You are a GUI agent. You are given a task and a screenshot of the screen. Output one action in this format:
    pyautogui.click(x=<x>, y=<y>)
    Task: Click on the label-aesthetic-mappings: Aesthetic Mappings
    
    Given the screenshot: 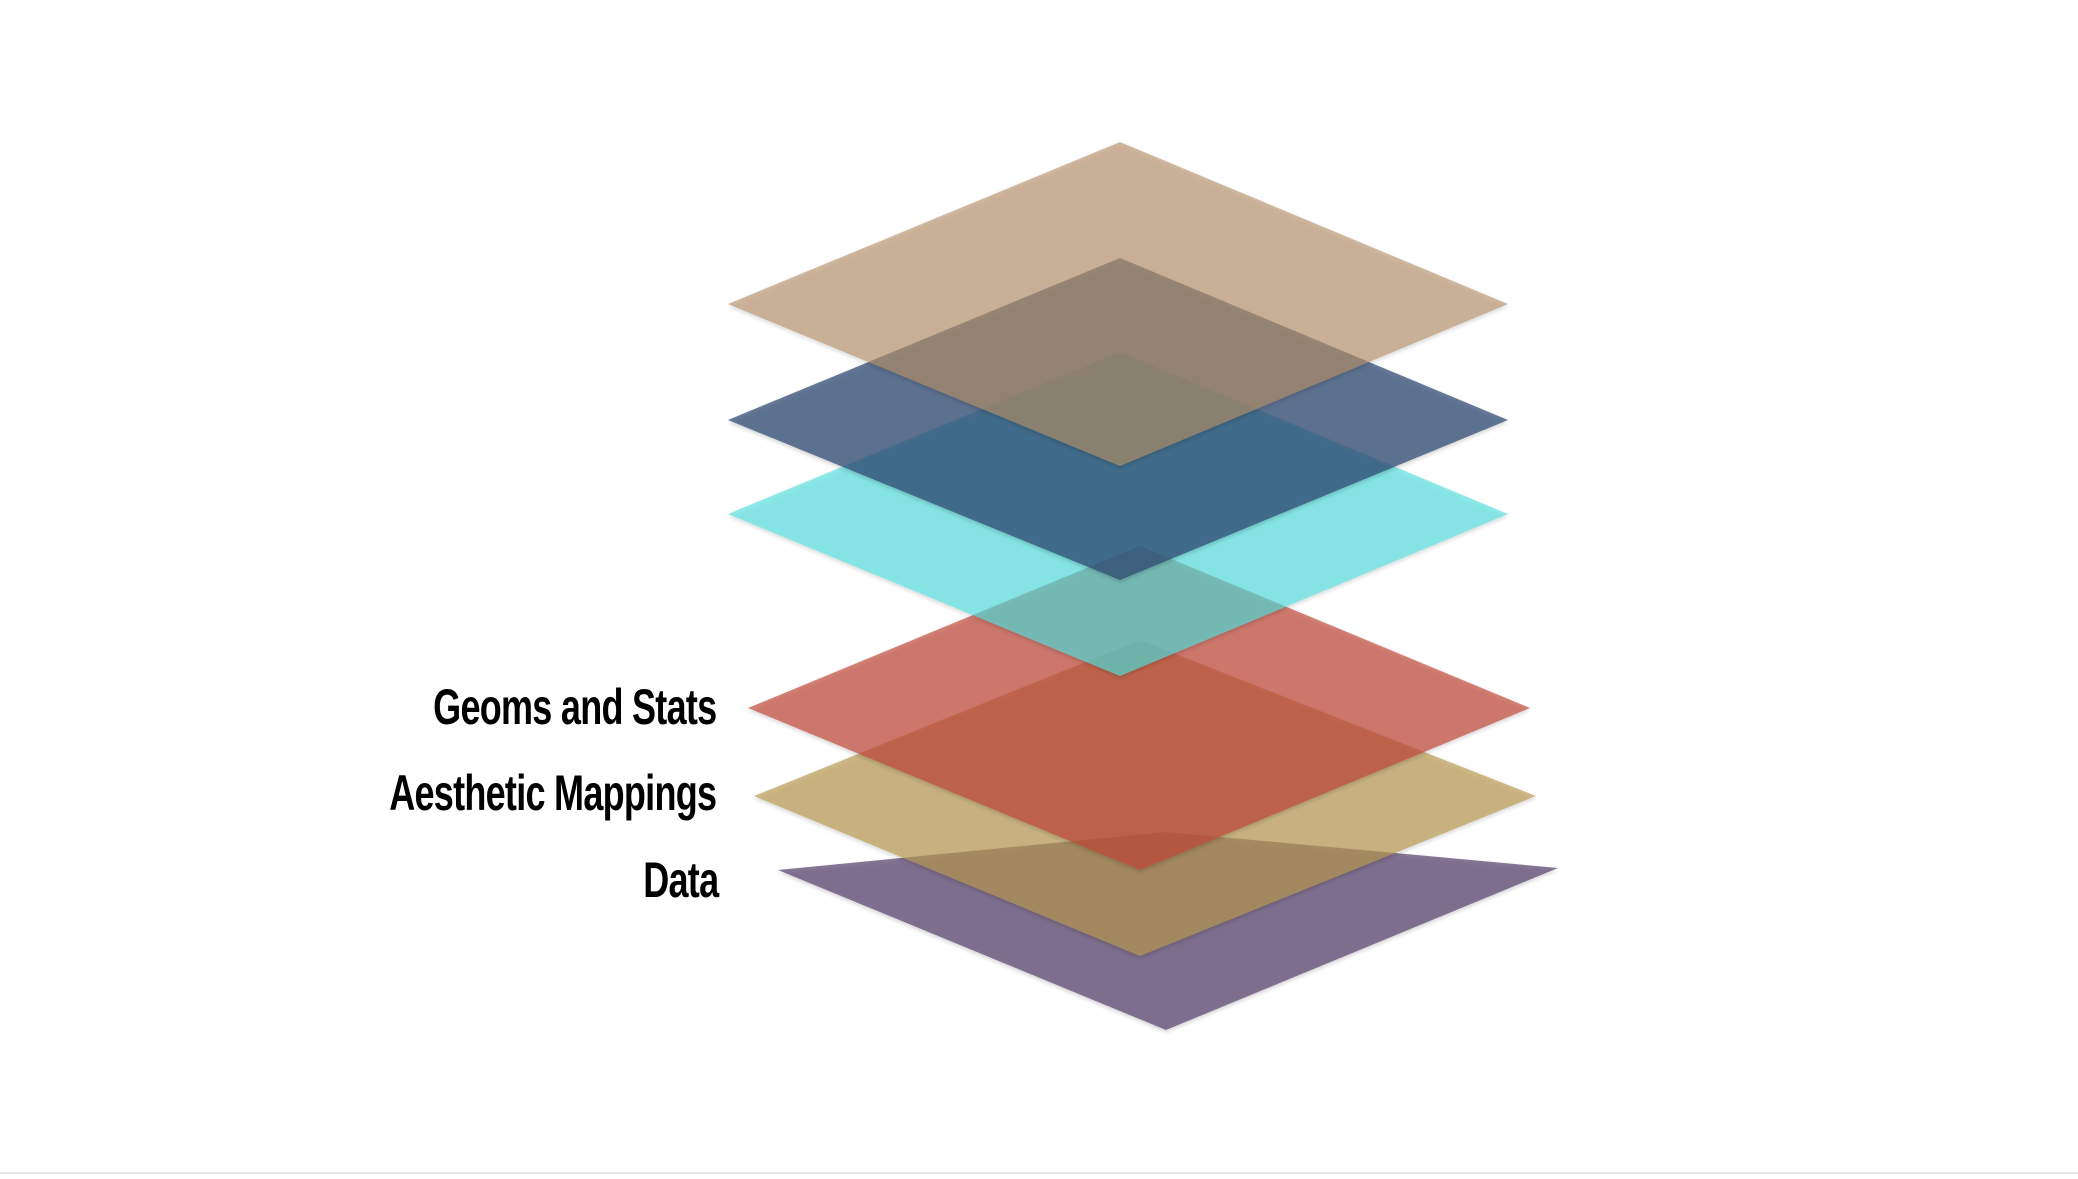 What is the action you would take?
    pyautogui.click(x=552, y=793)
    